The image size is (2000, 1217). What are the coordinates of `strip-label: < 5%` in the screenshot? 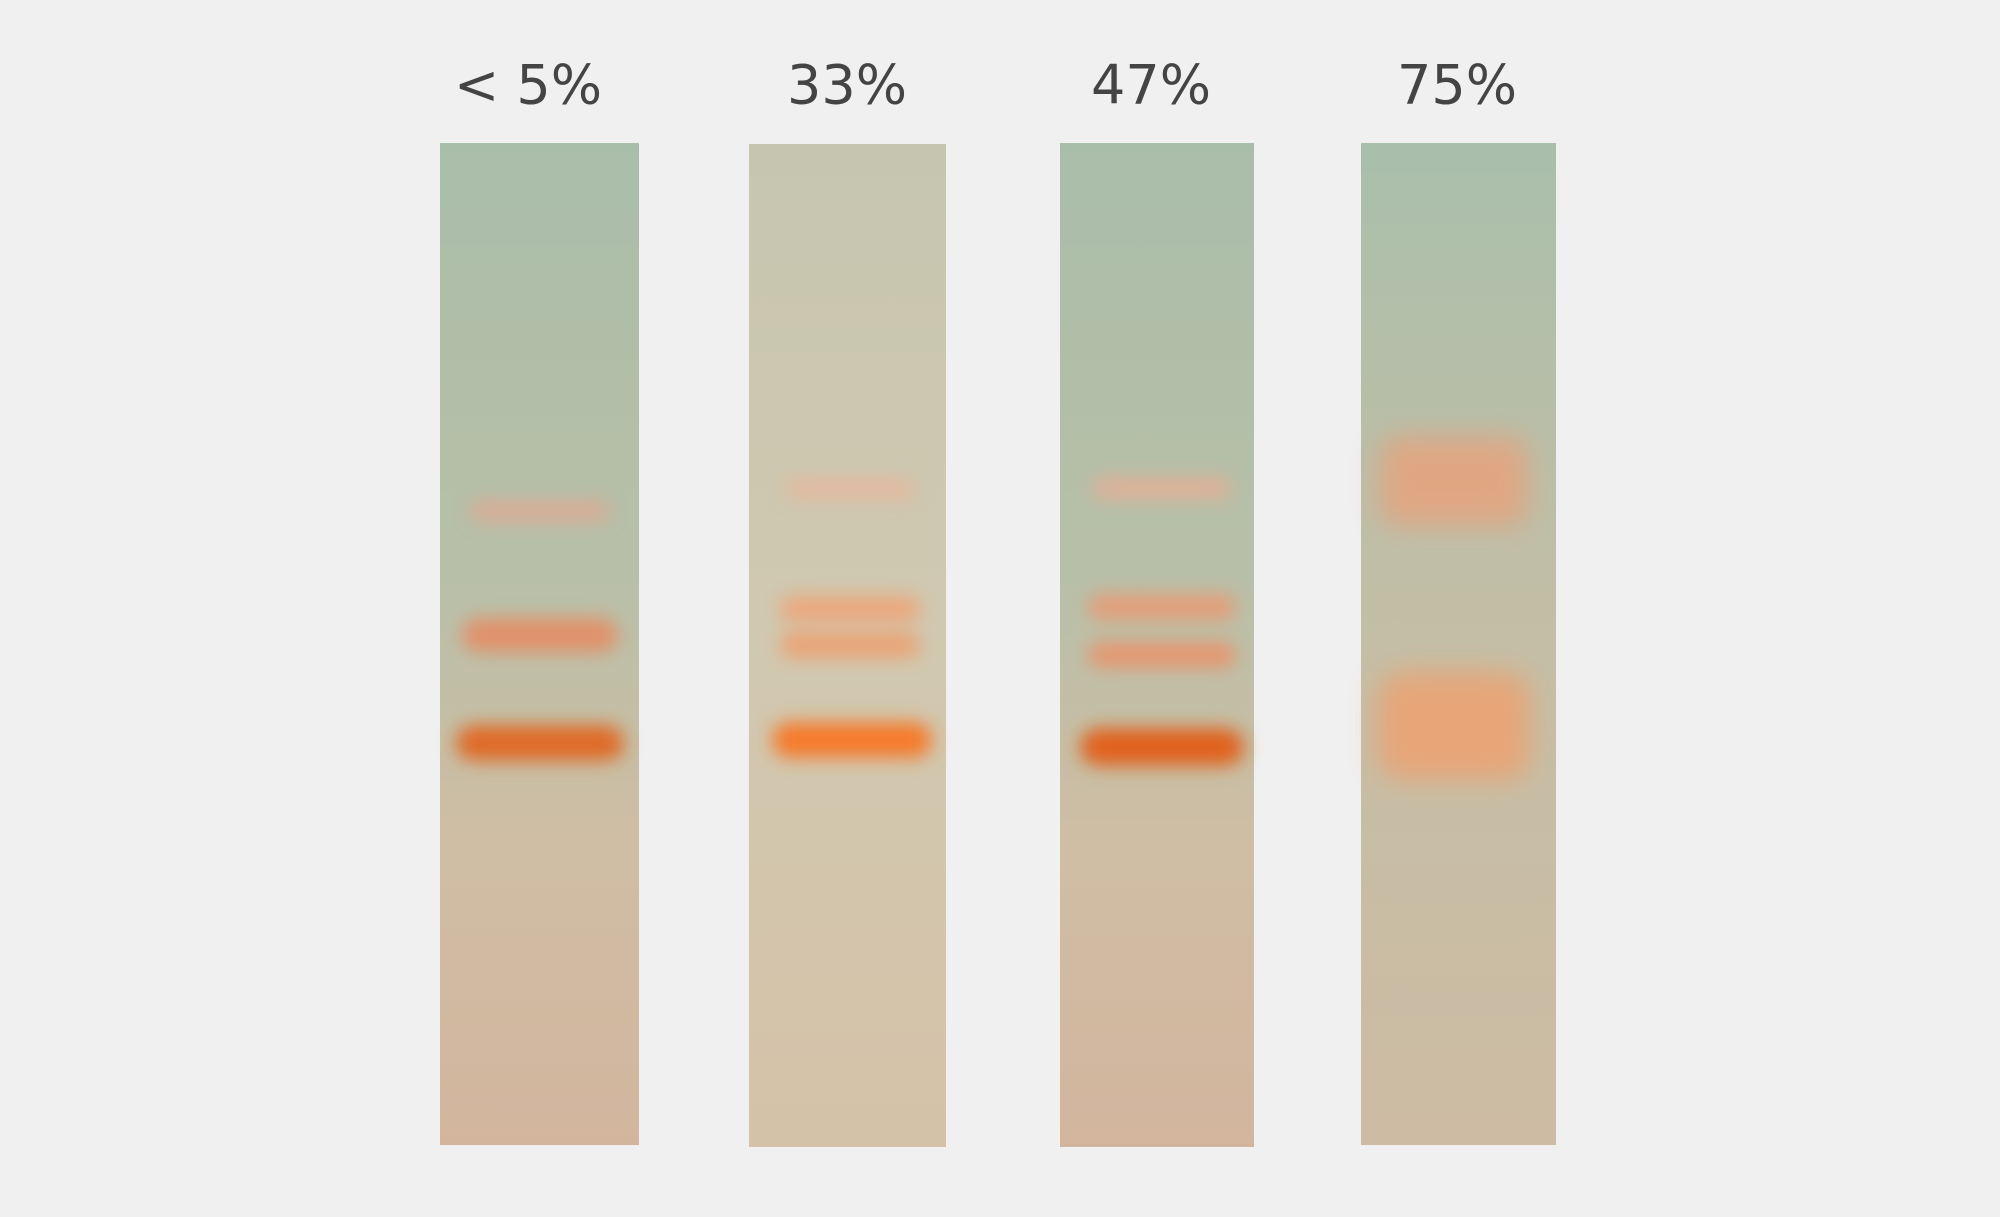 It's located at (528, 85).